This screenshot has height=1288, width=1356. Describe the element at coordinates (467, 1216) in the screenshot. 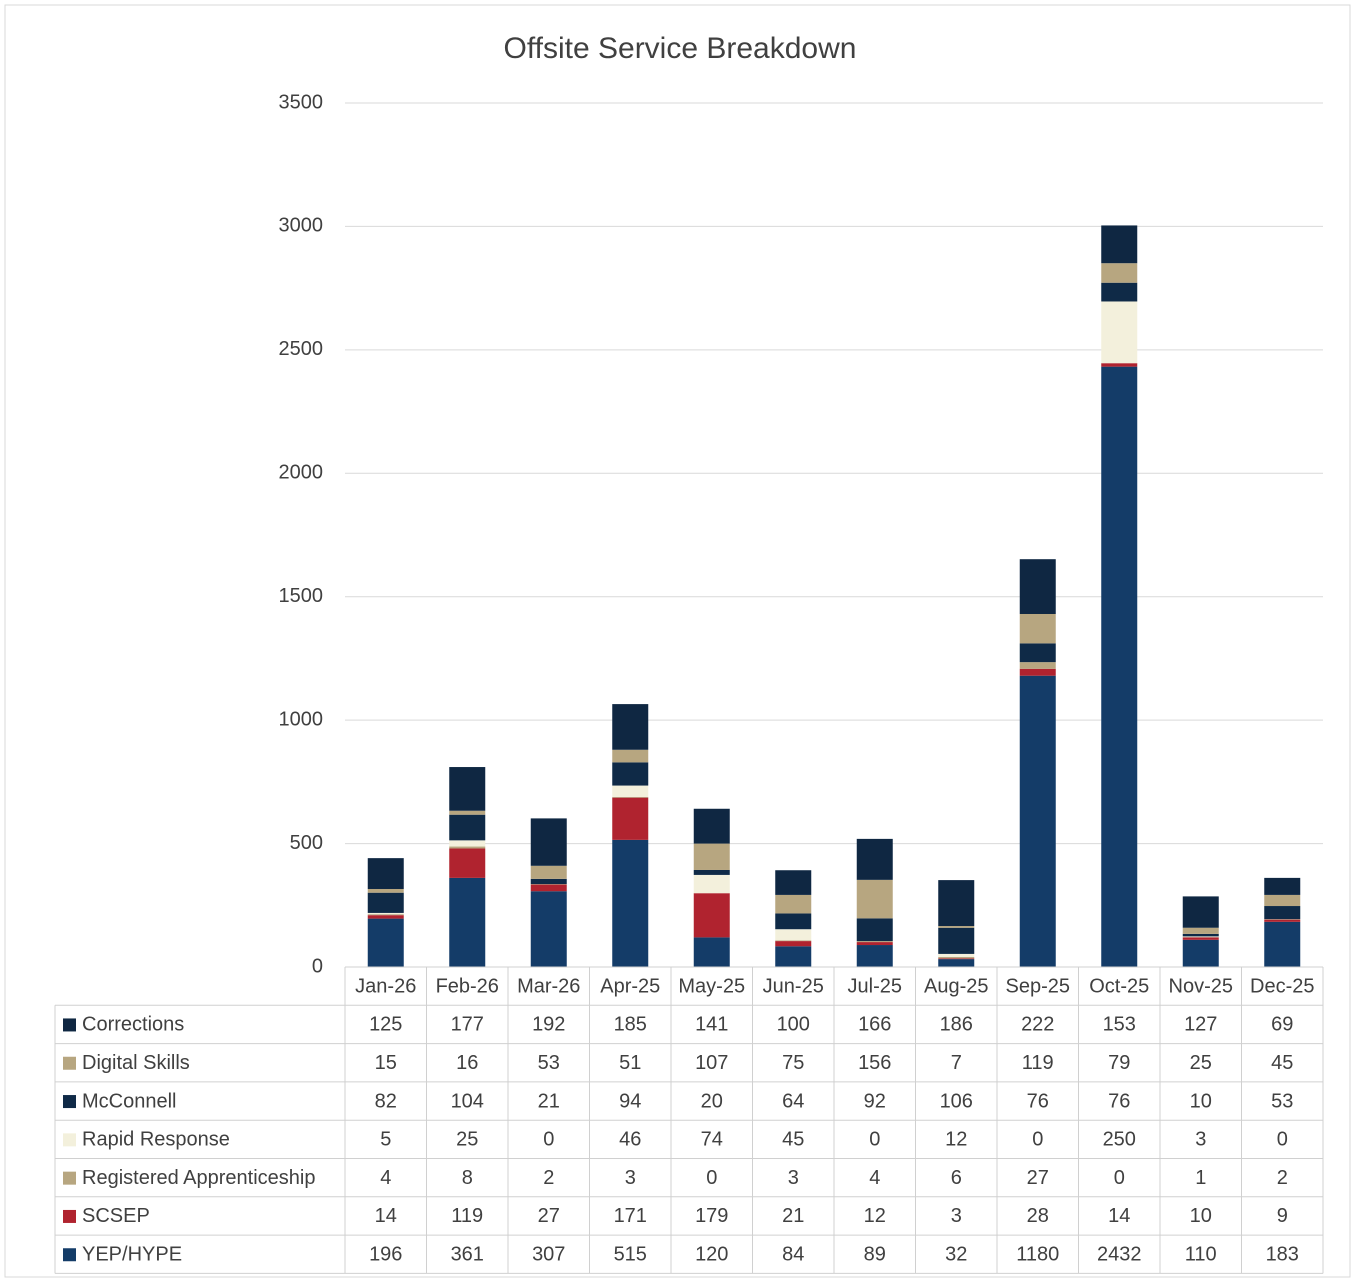

I see `table-value: 119` at that location.